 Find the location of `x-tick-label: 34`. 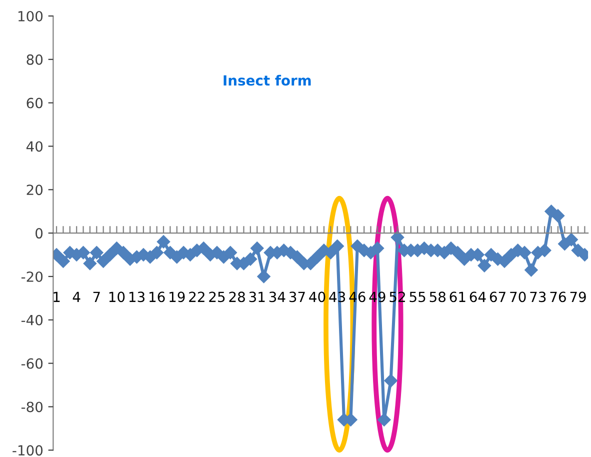

x-tick-label: 34 is located at coordinates (277, 297).